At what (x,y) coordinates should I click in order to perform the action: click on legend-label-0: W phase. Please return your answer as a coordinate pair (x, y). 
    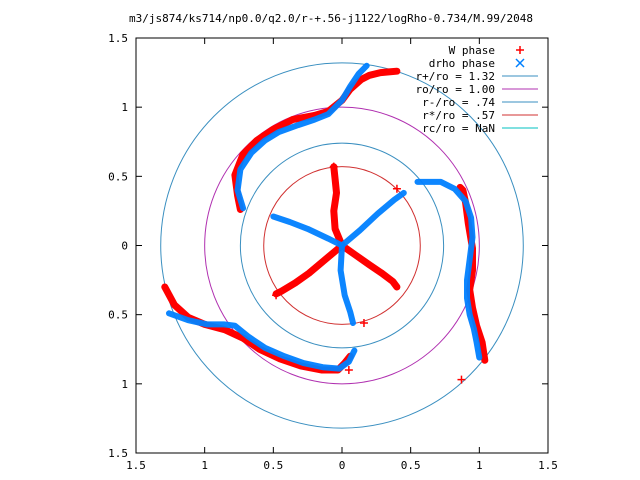
    Looking at the image, I should click on (472, 50).